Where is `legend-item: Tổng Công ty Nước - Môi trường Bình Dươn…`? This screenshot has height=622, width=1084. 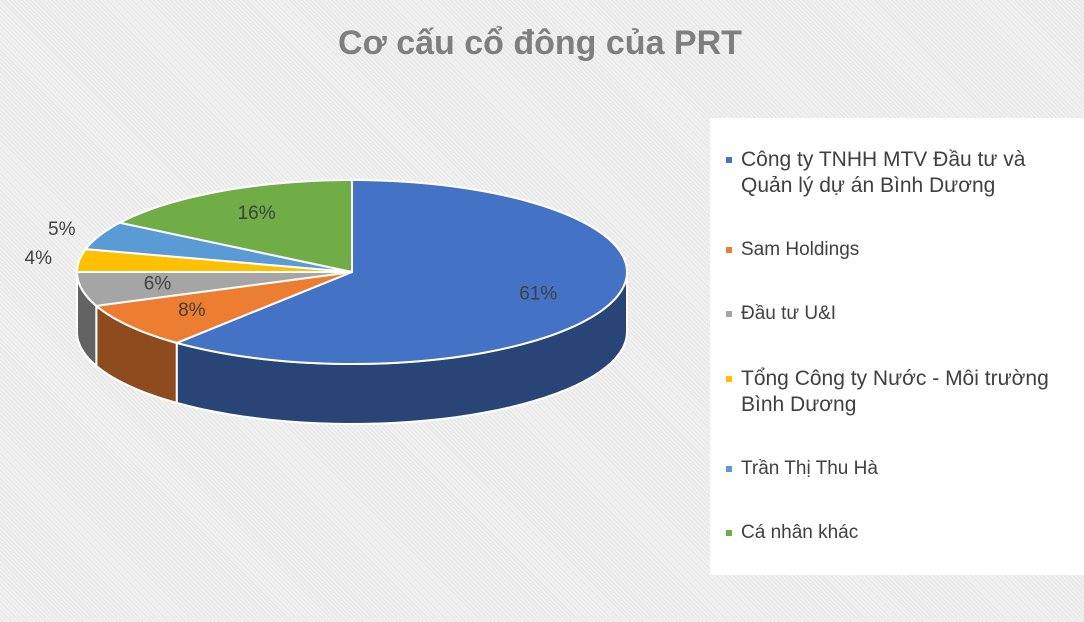
legend-item: Tổng Công ty Nước - Môi trường Bình Dươn… is located at coordinates (897, 392).